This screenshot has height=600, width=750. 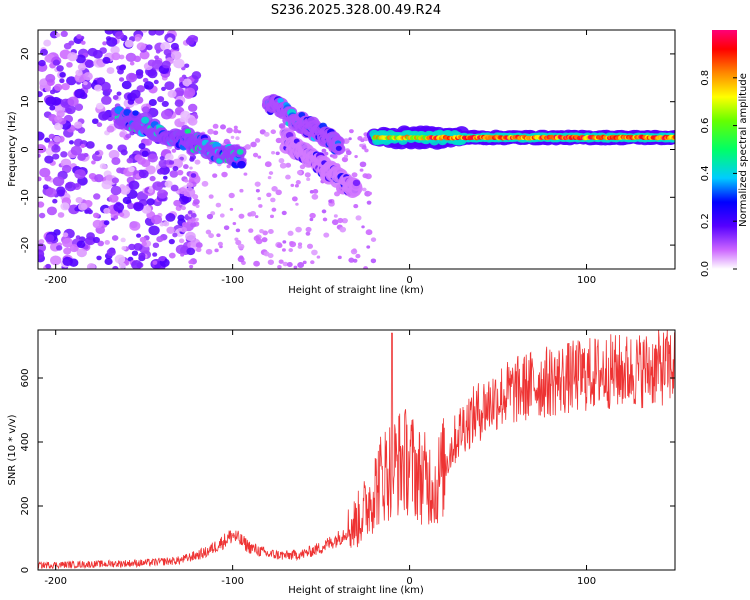 What do you see at coordinates (705, 221) in the screenshot?
I see `colorbar-tick-label: 0.2` at bounding box center [705, 221].